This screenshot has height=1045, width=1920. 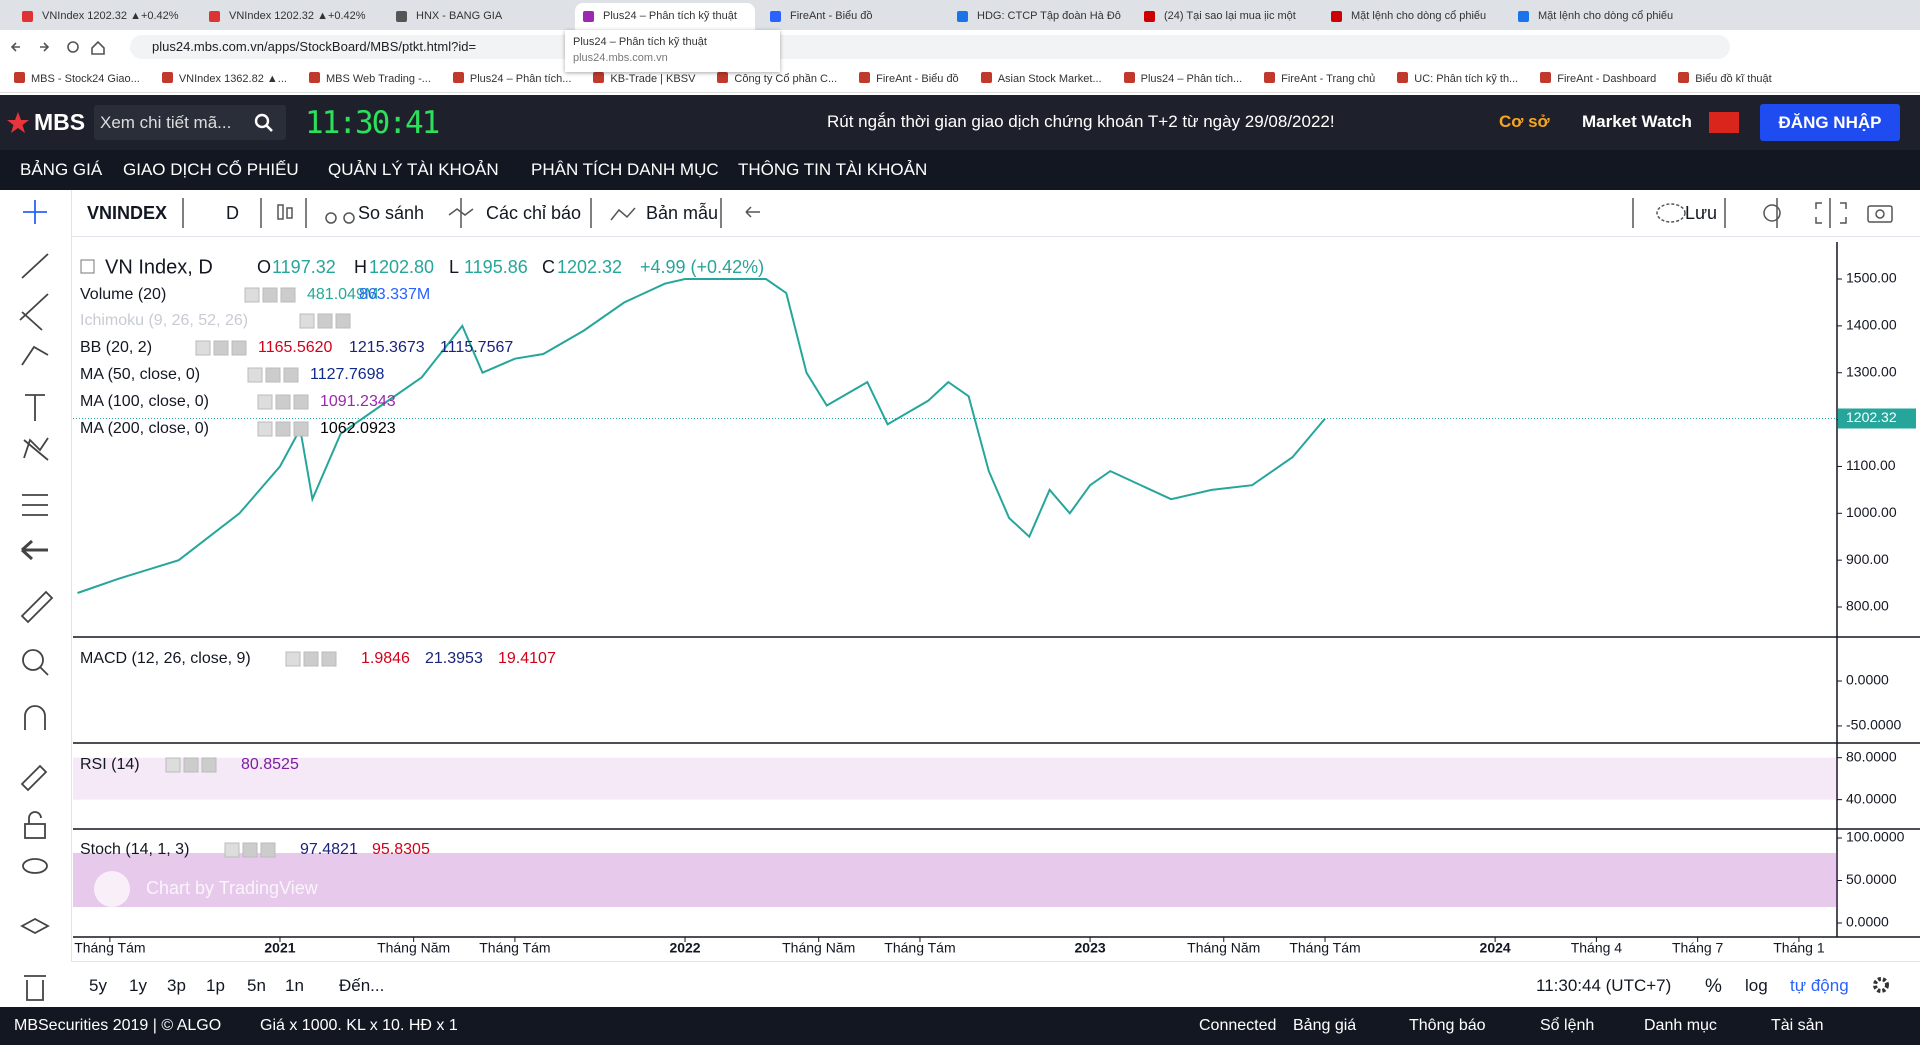 I want to click on y-tick-label: 1400.00, so click(x=1871, y=325).